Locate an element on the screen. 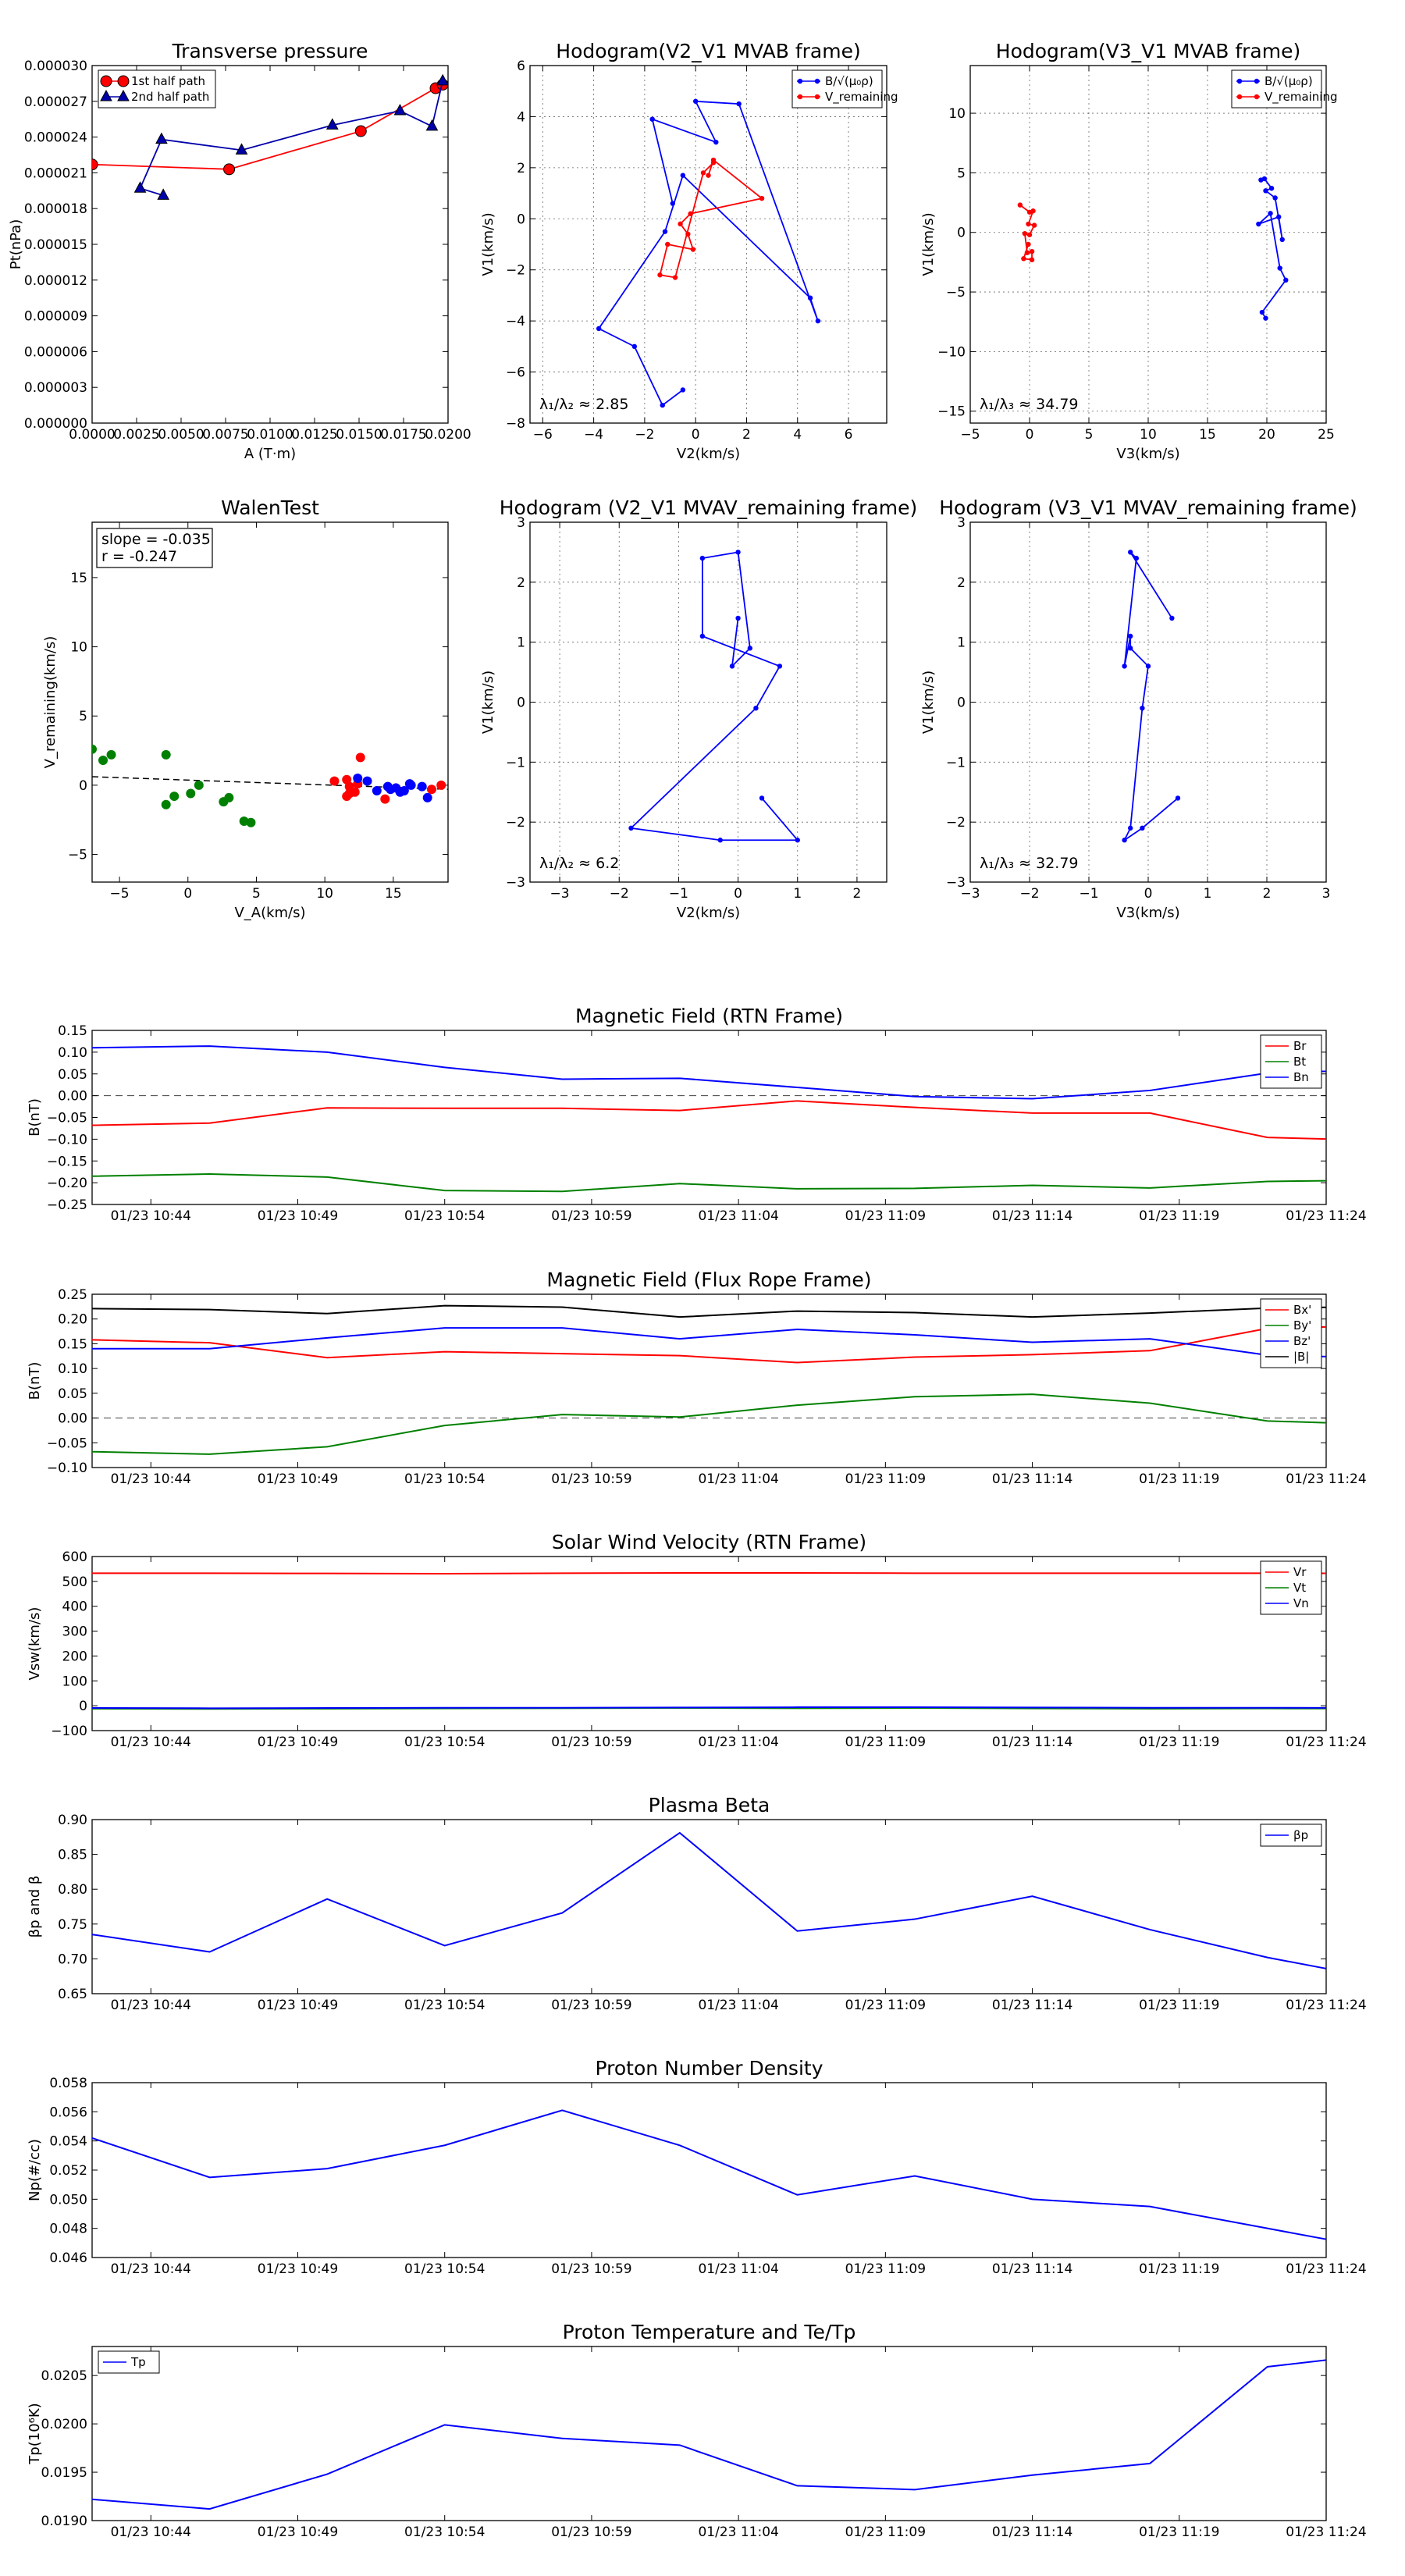 Image resolution: width=1405 pixels, height=2576 pixels. legend-label: Bx' is located at coordinates (1302, 1310).